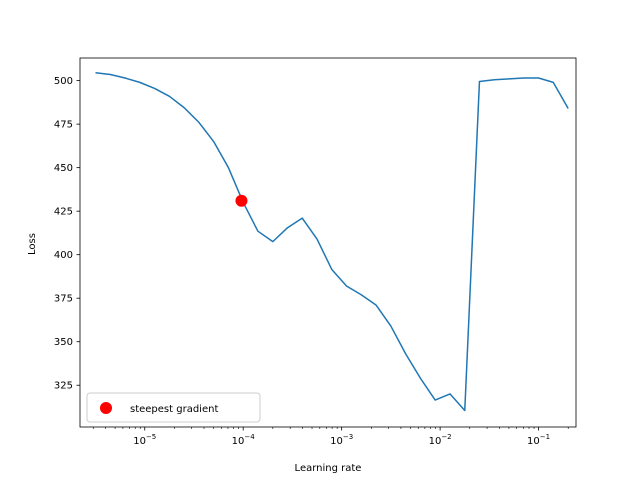 The image size is (640, 480). Describe the element at coordinates (244, 440) in the screenshot. I see `x-tick-label: 10⁻⁴` at that location.